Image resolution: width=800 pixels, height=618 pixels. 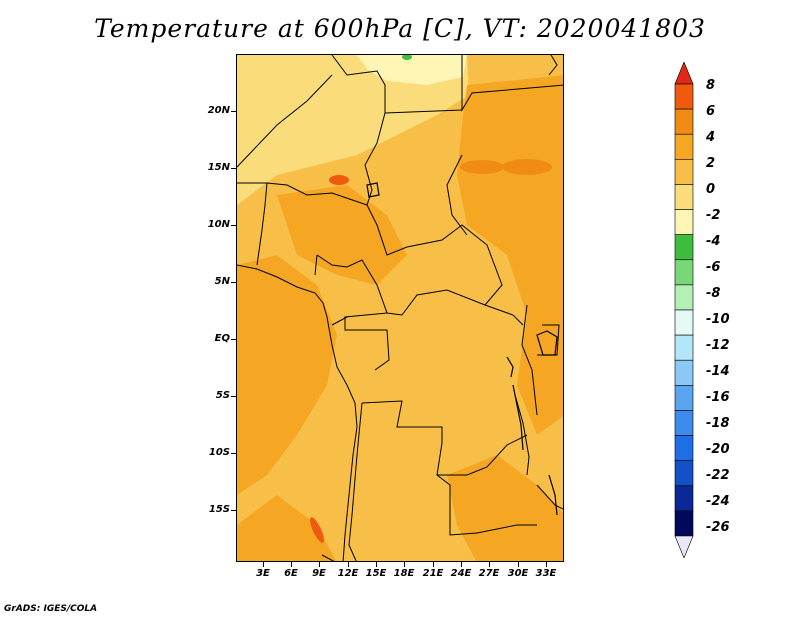 I want to click on lat-label: 20N, so click(x=218, y=110).